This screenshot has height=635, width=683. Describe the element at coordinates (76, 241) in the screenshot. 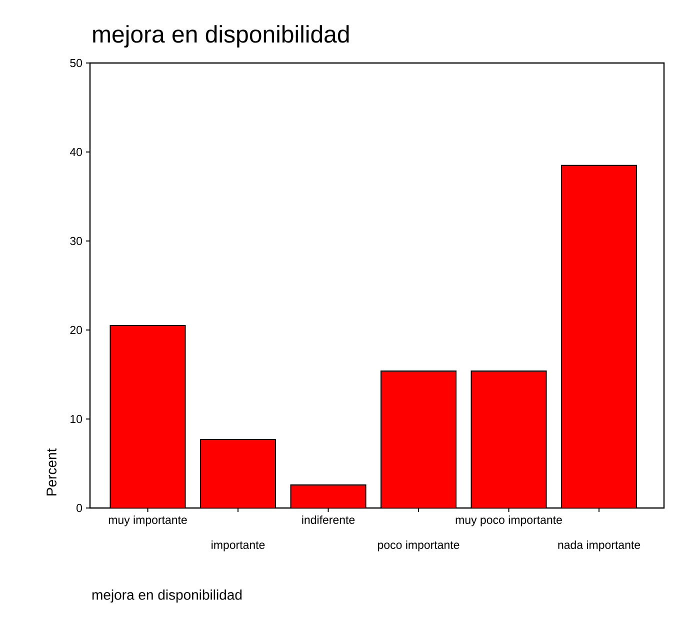

I see `y-tick-label: 30` at that location.